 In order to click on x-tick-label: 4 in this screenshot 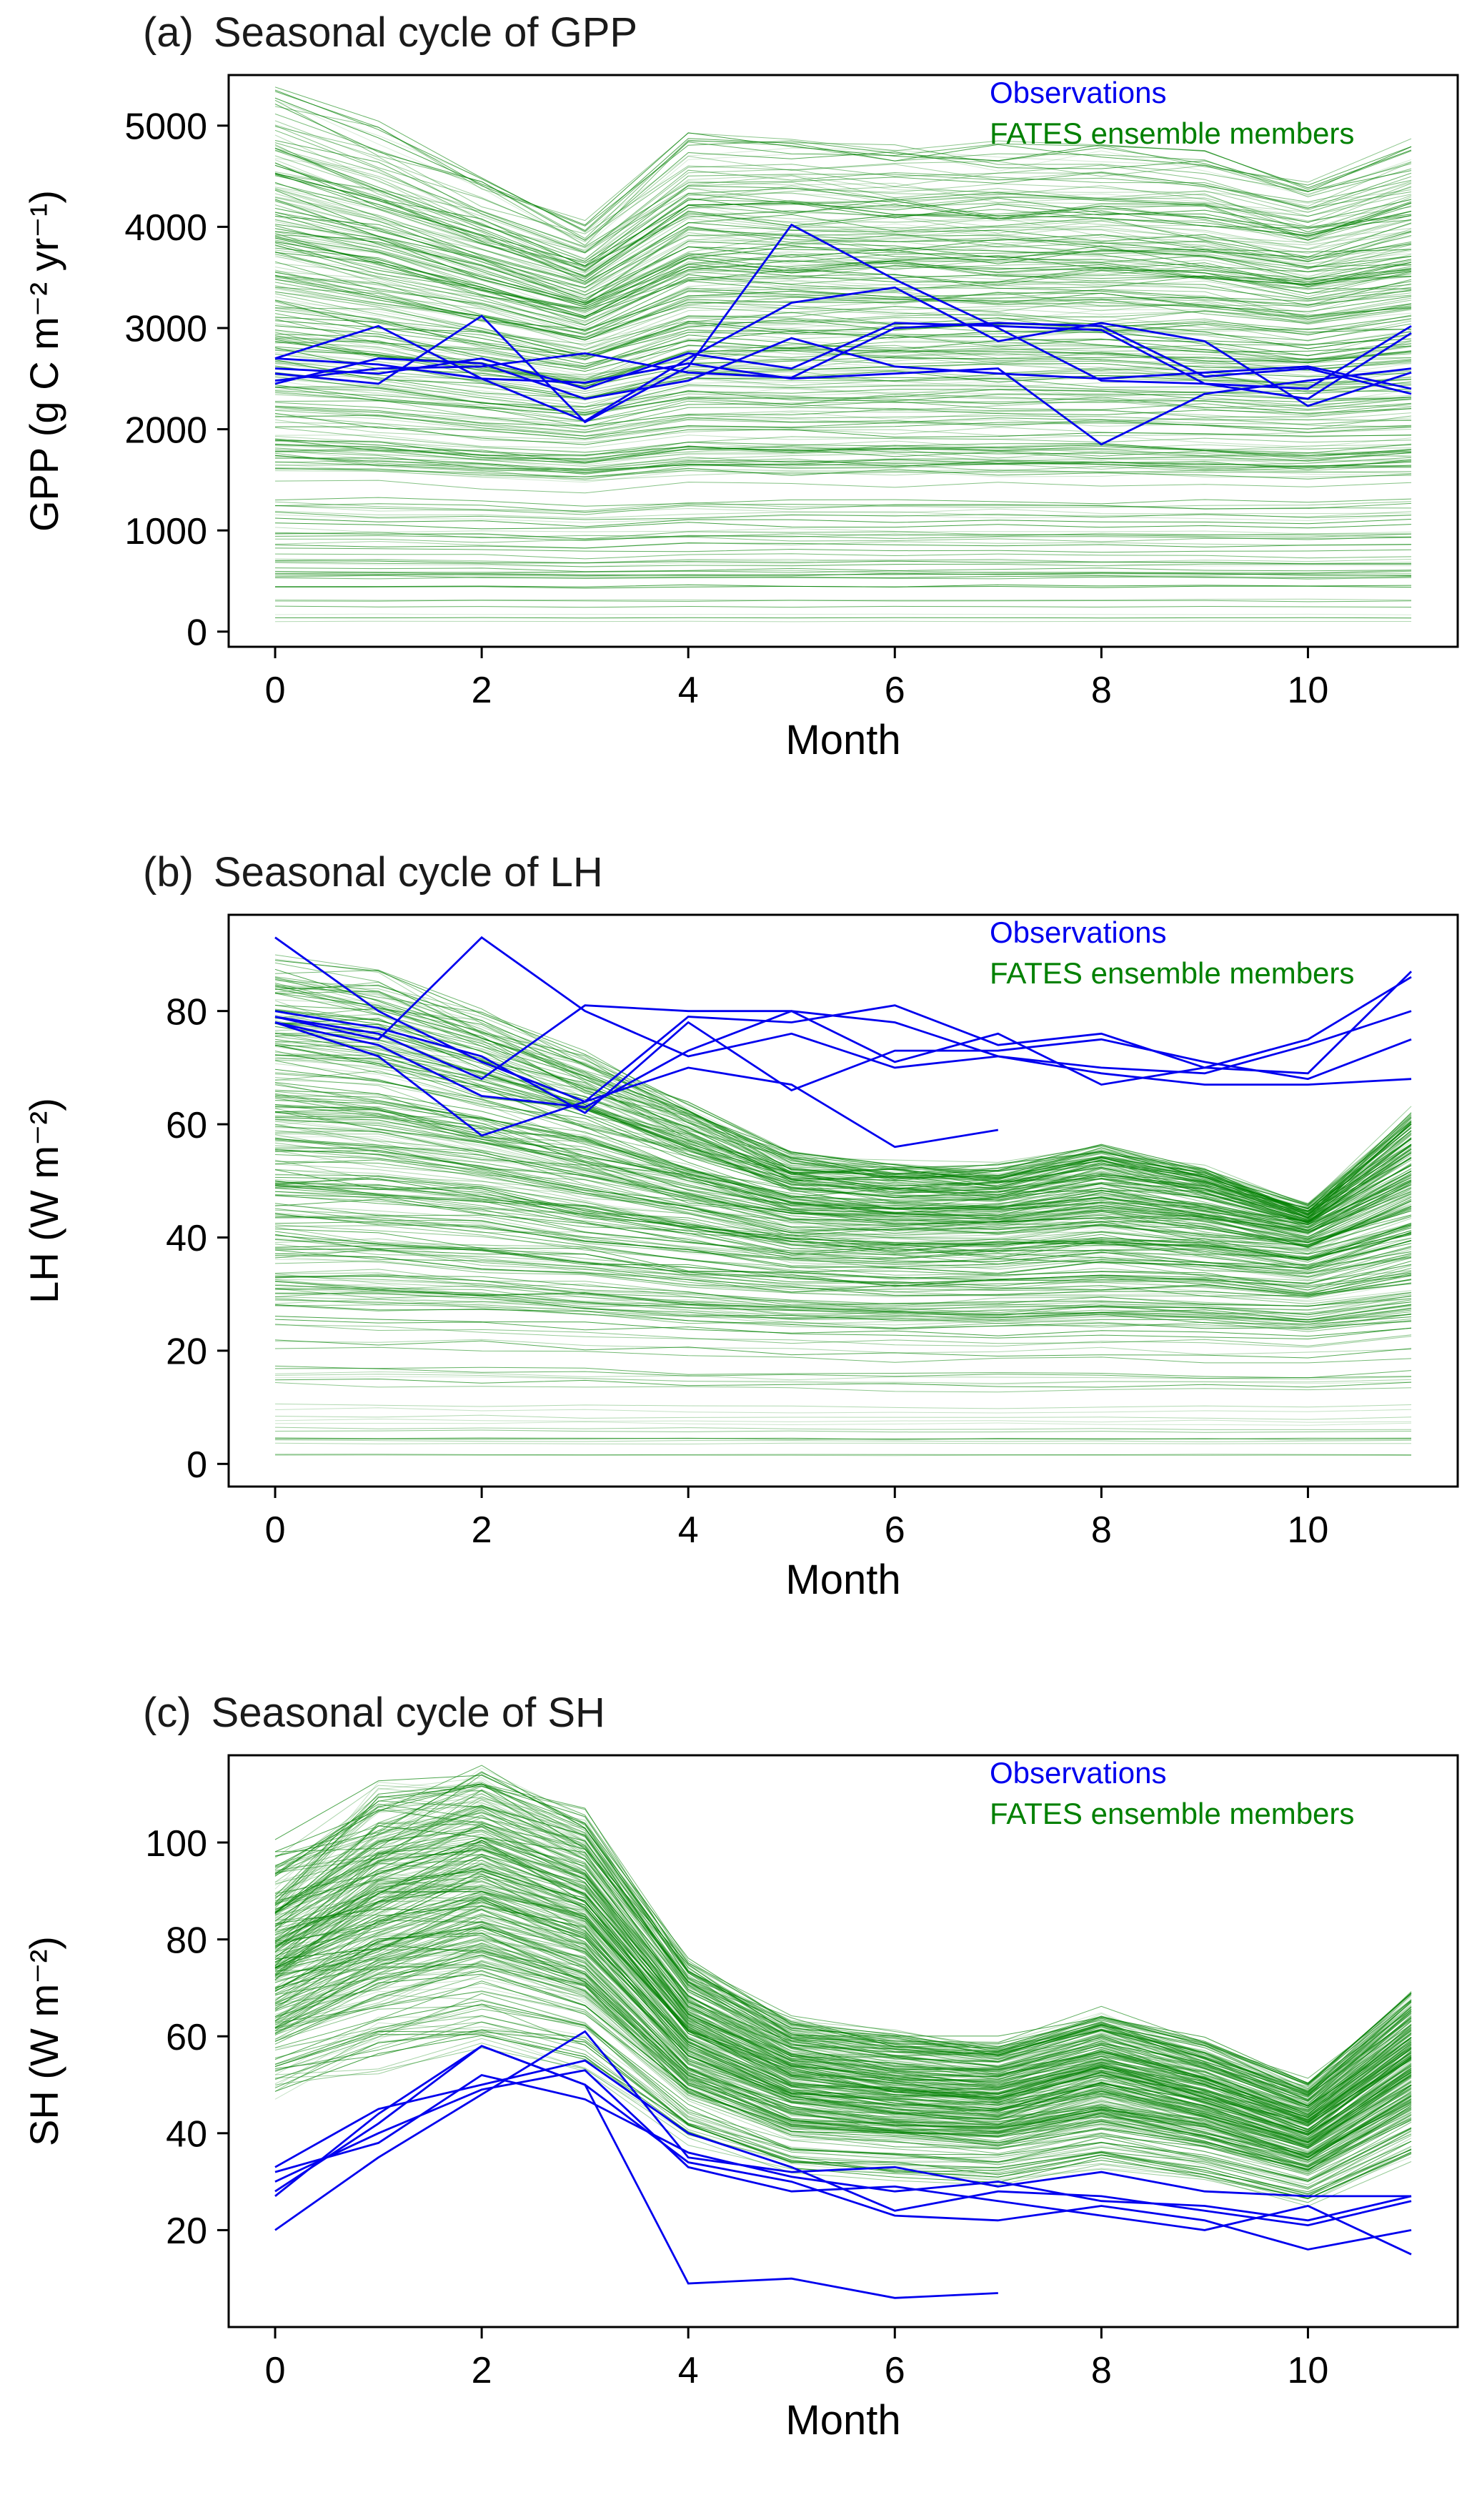, I will do `click(688, 2370)`.